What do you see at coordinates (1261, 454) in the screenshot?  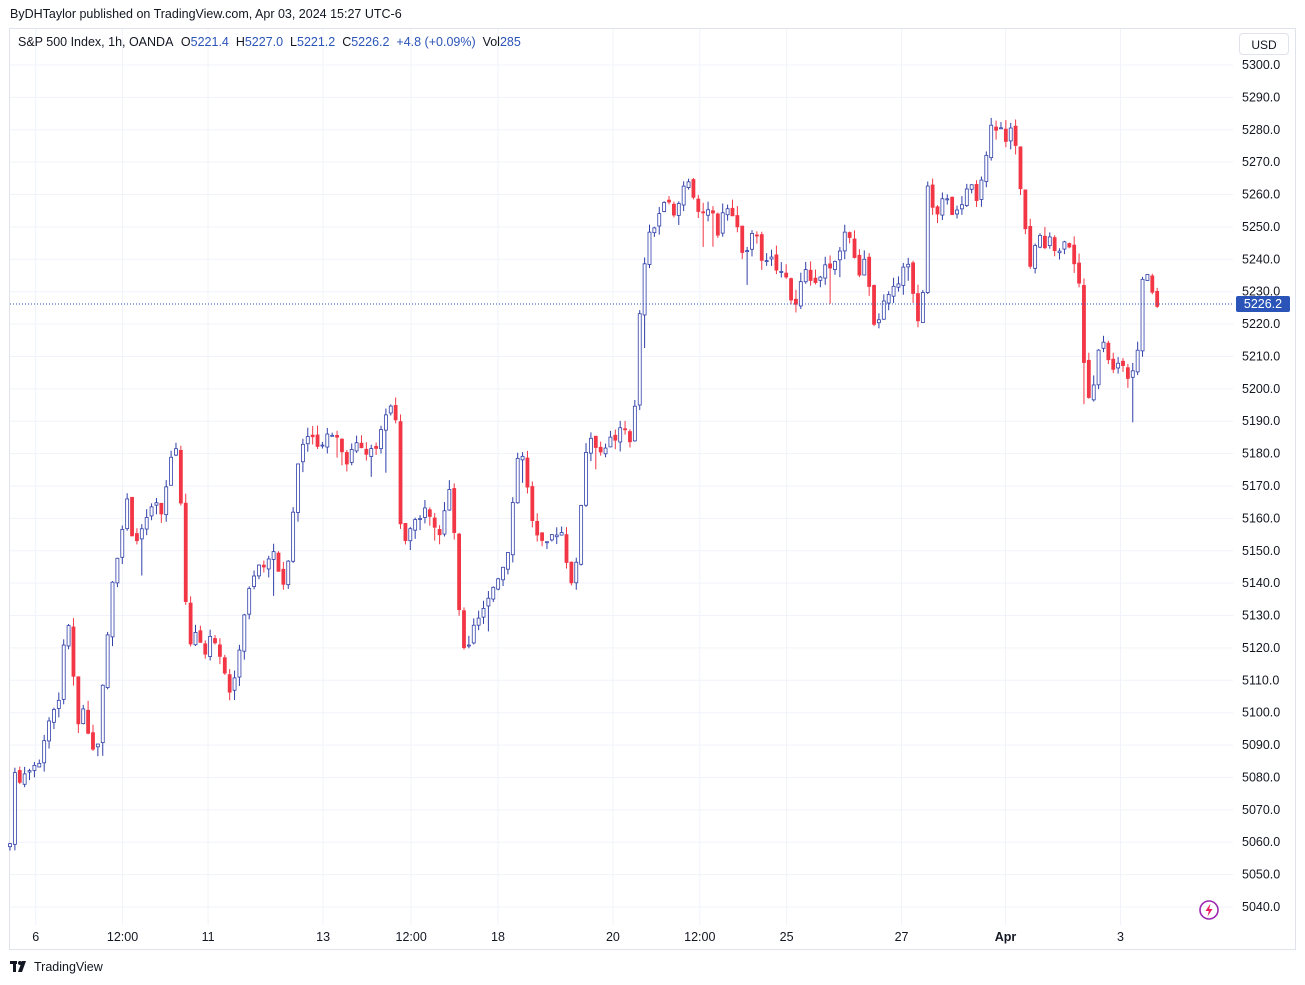 I see `y-tick-label: 5180.0` at bounding box center [1261, 454].